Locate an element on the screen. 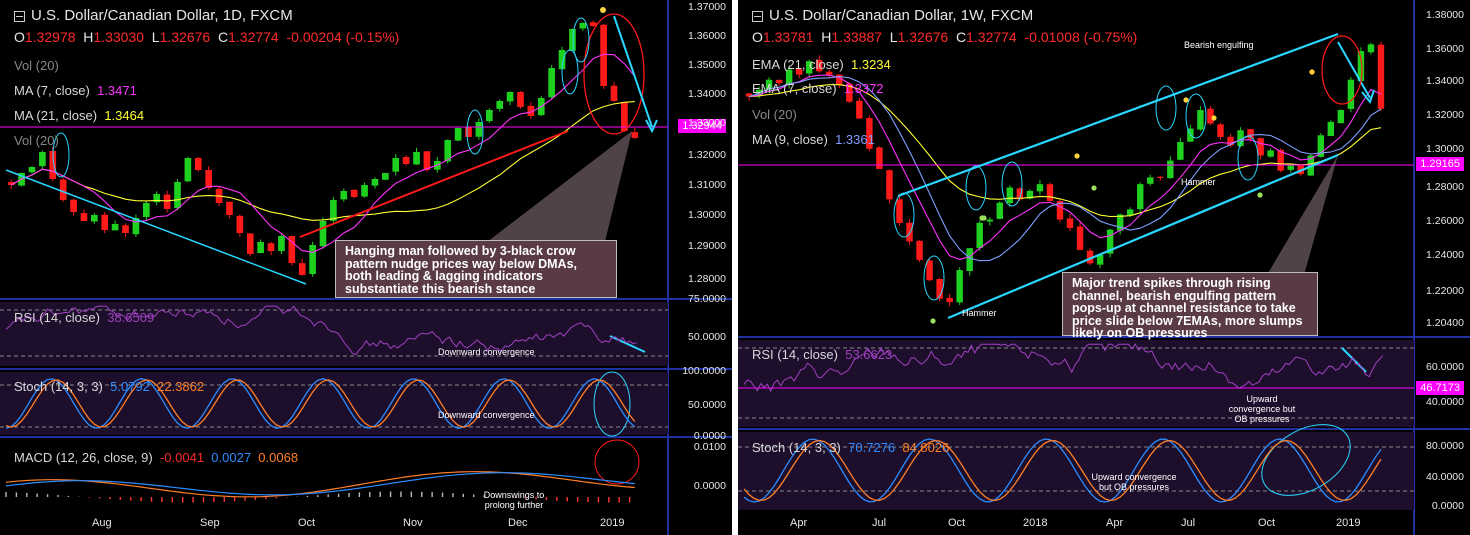  price-tick-label: 1.37000 is located at coordinates (707, 7).